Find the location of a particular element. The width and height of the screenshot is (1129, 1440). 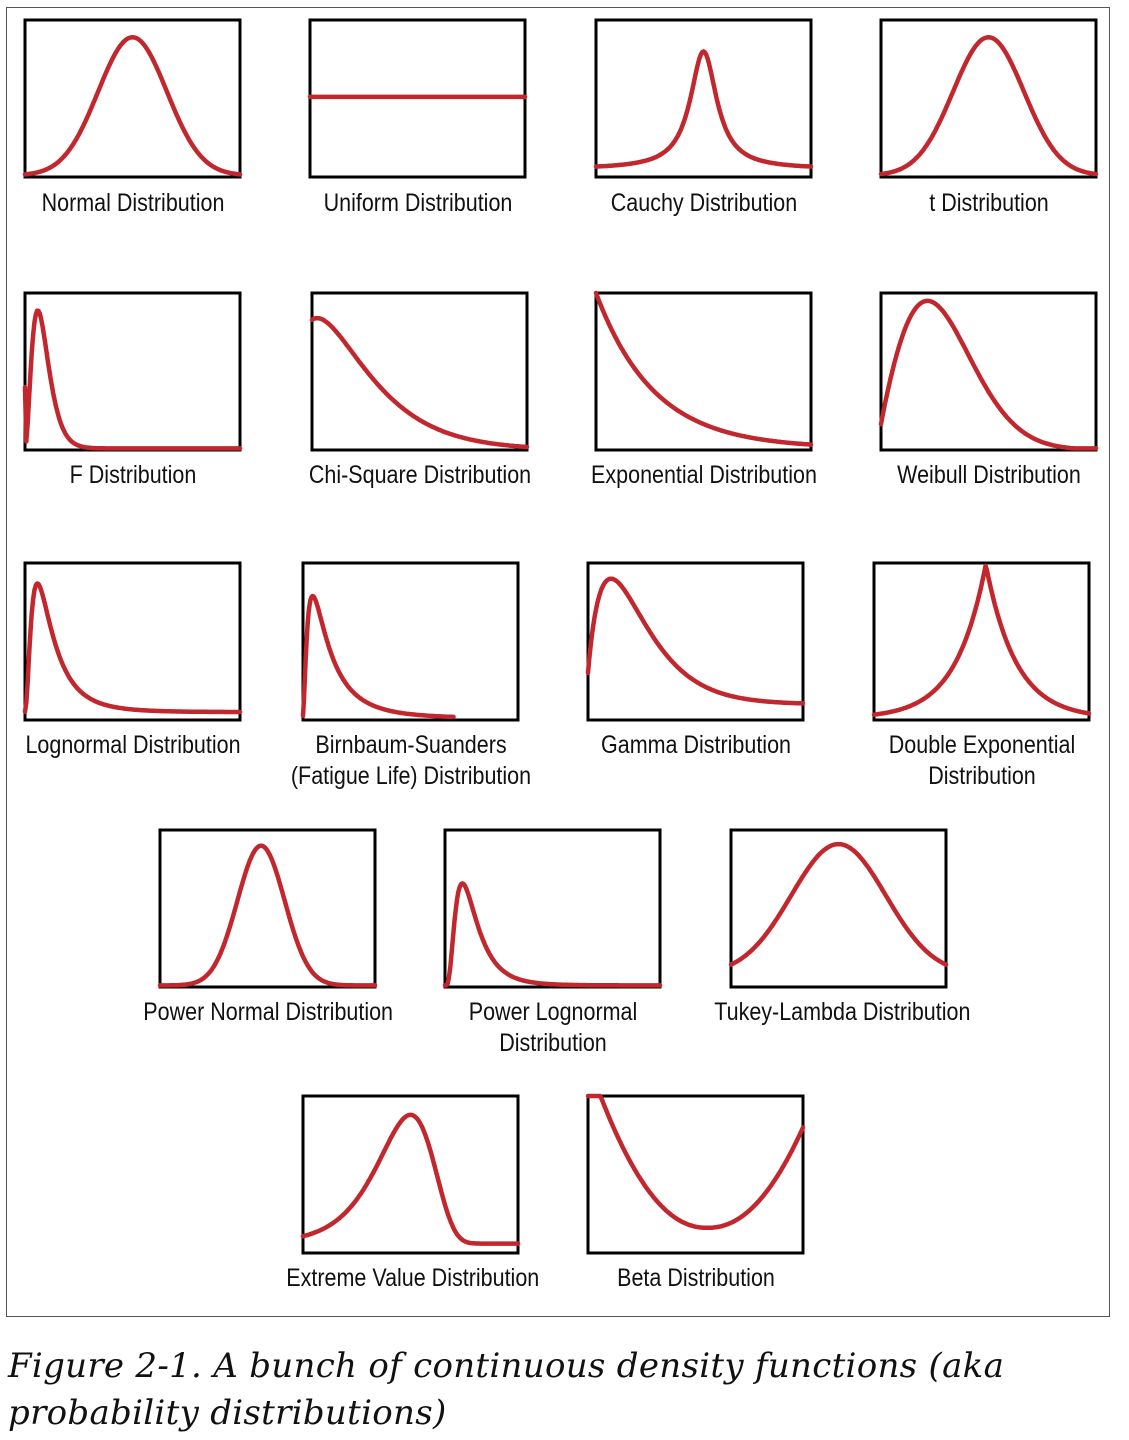

panel-birnbaum-saunders is located at coordinates (410, 641).